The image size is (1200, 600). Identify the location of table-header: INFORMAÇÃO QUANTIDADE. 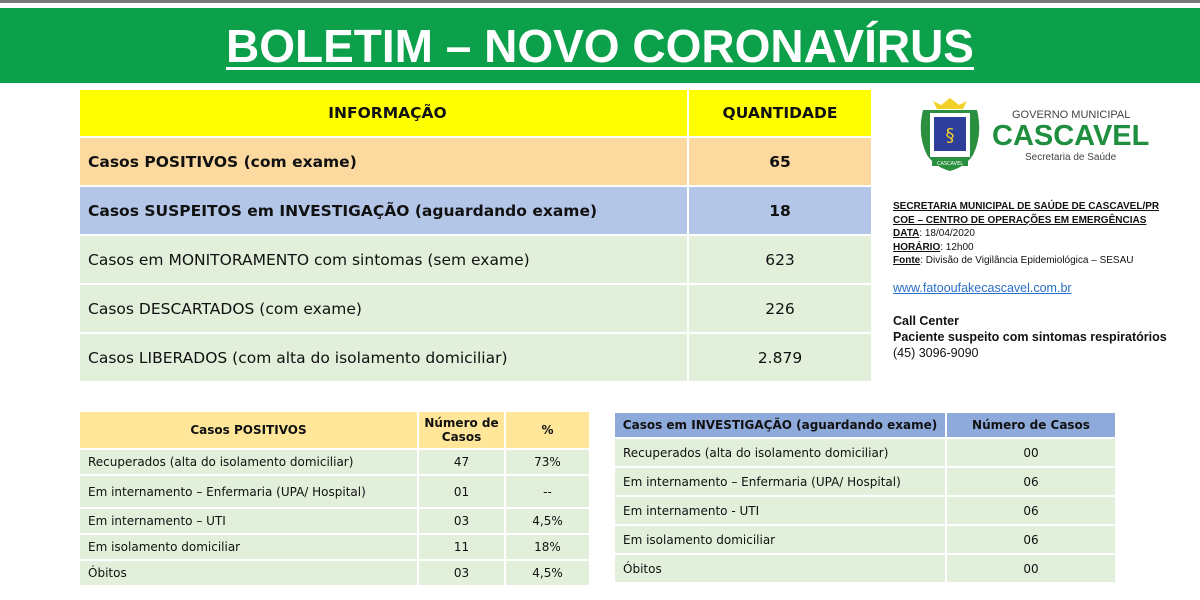
(475, 113).